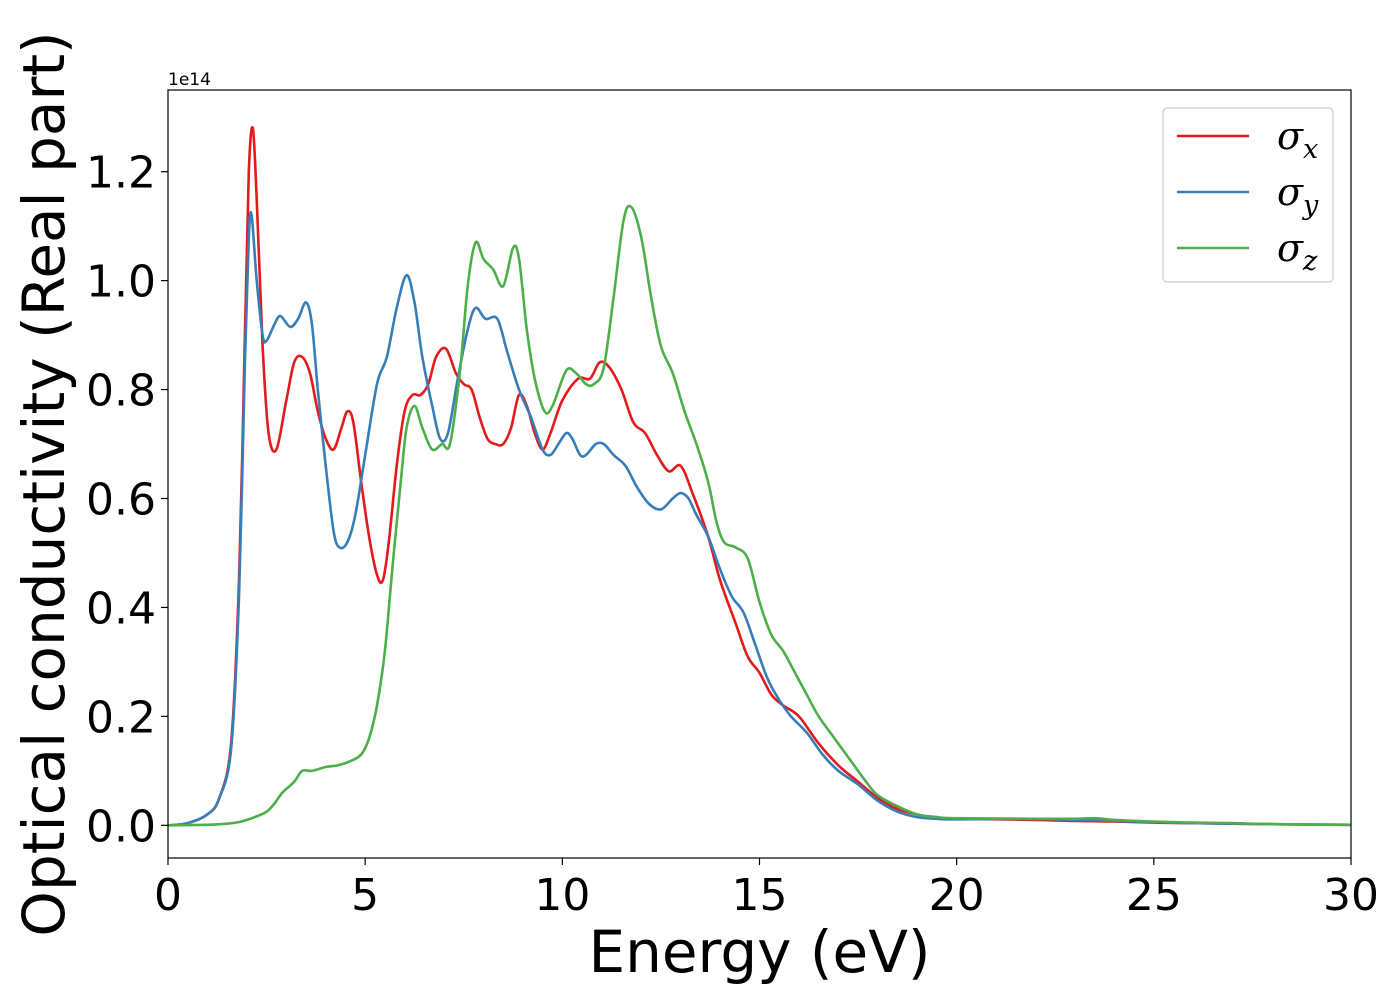 The height and width of the screenshot is (1000, 1400). I want to click on y-axis: 0.0 0.2 0.4 0.6 0.8 1.0 1.2, so click(127, 500).